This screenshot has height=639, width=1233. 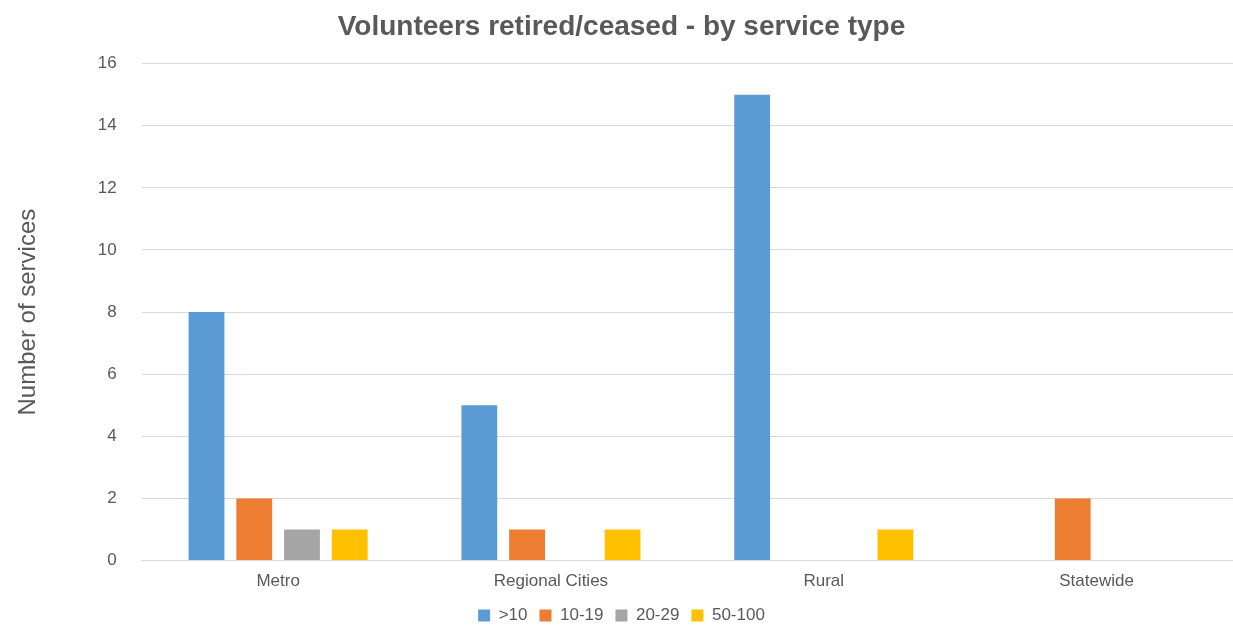 What do you see at coordinates (107, 249) in the screenshot?
I see `y-tick-label: 10` at bounding box center [107, 249].